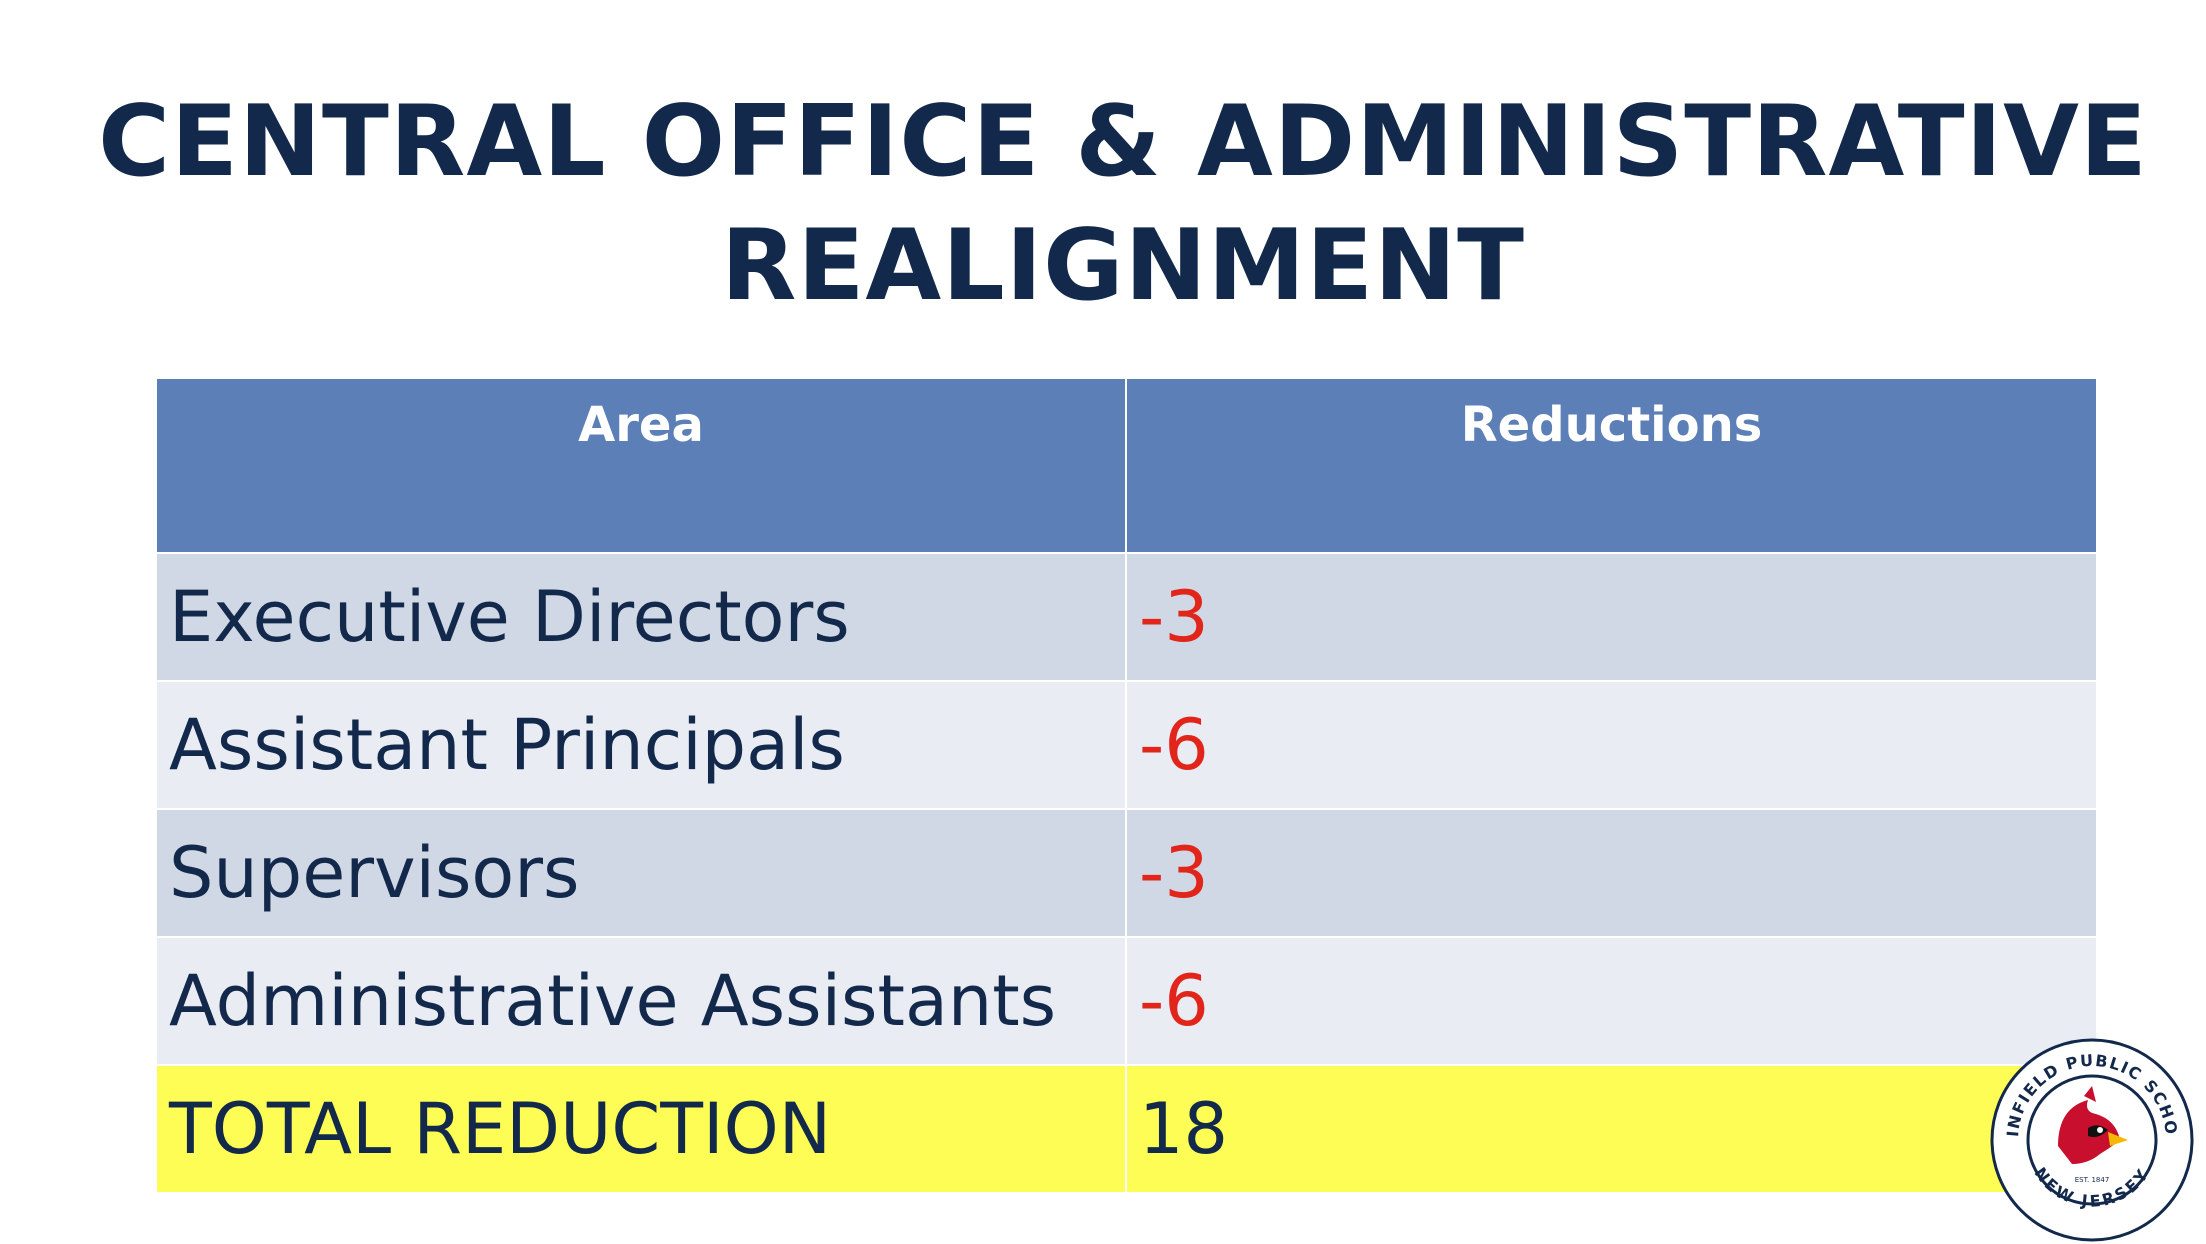 This screenshot has height=1244, width=2206. I want to click on area-cell: Supervisors, so click(641, 873).